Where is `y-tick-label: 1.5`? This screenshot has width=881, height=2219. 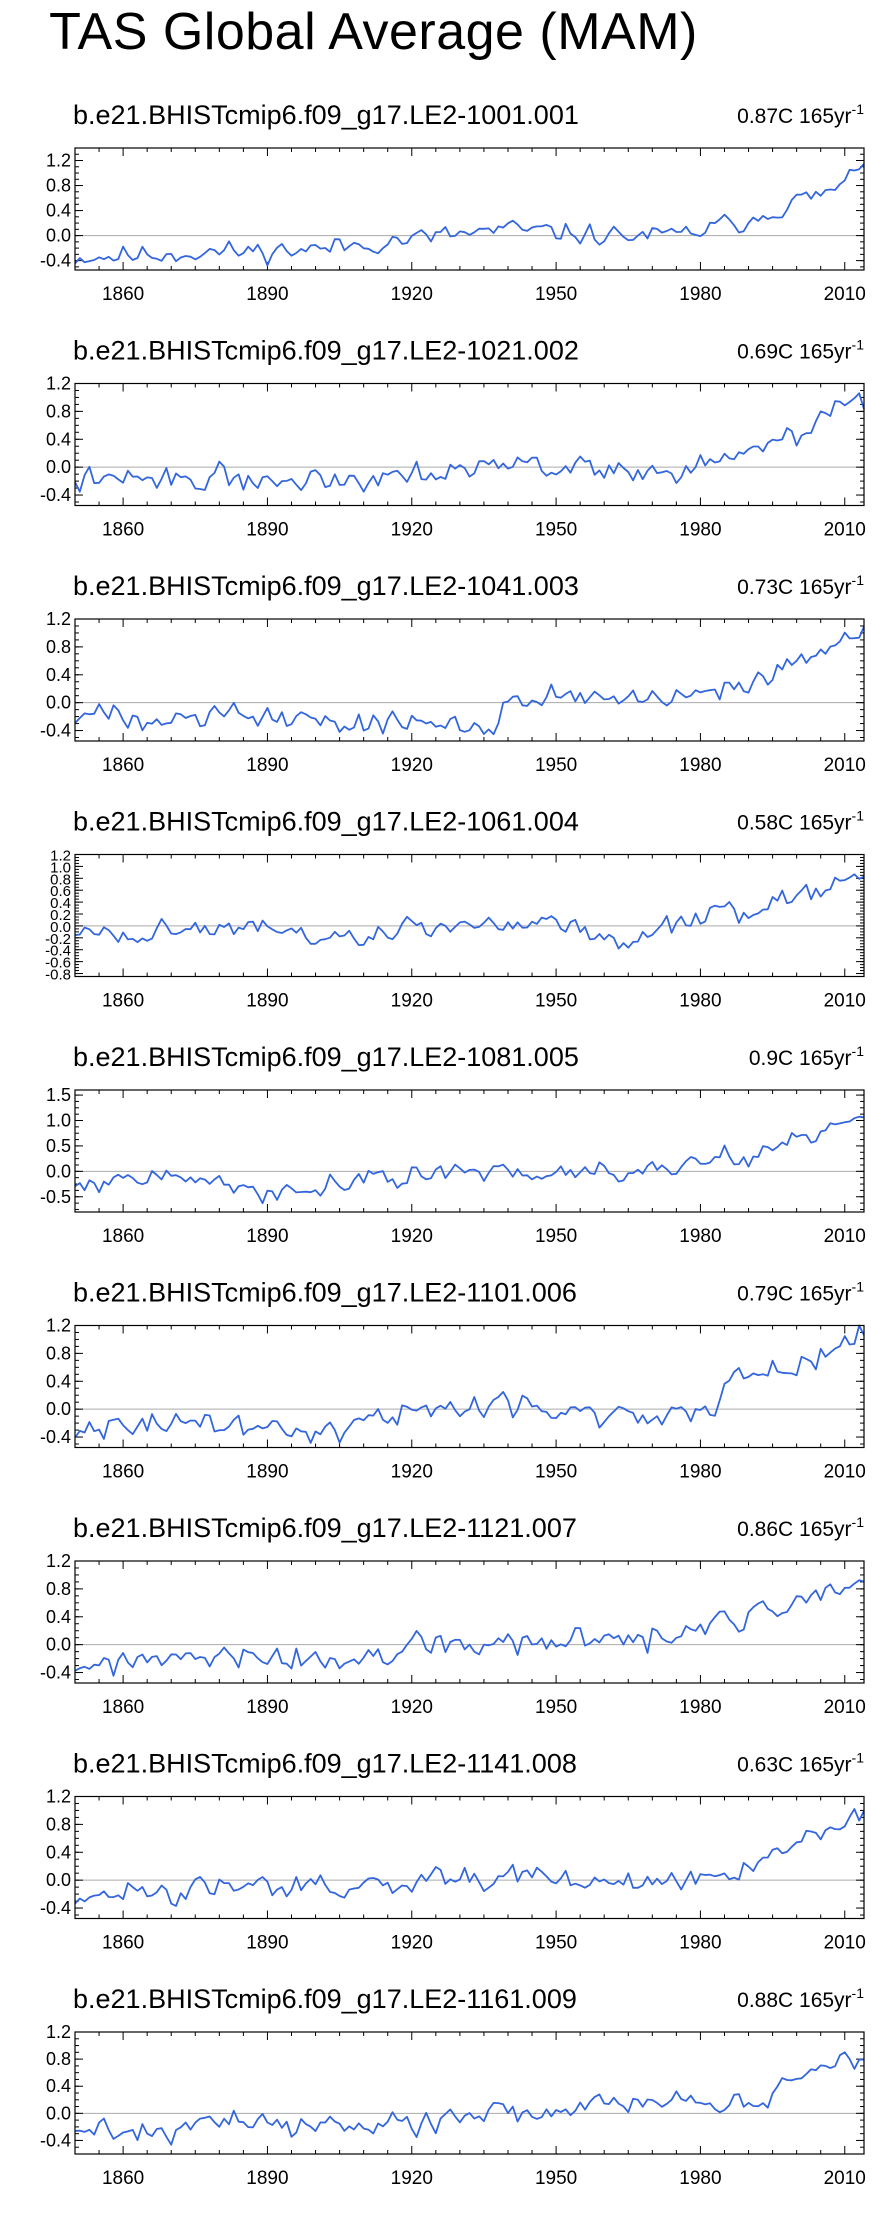 y-tick-label: 1.5 is located at coordinates (58, 1095).